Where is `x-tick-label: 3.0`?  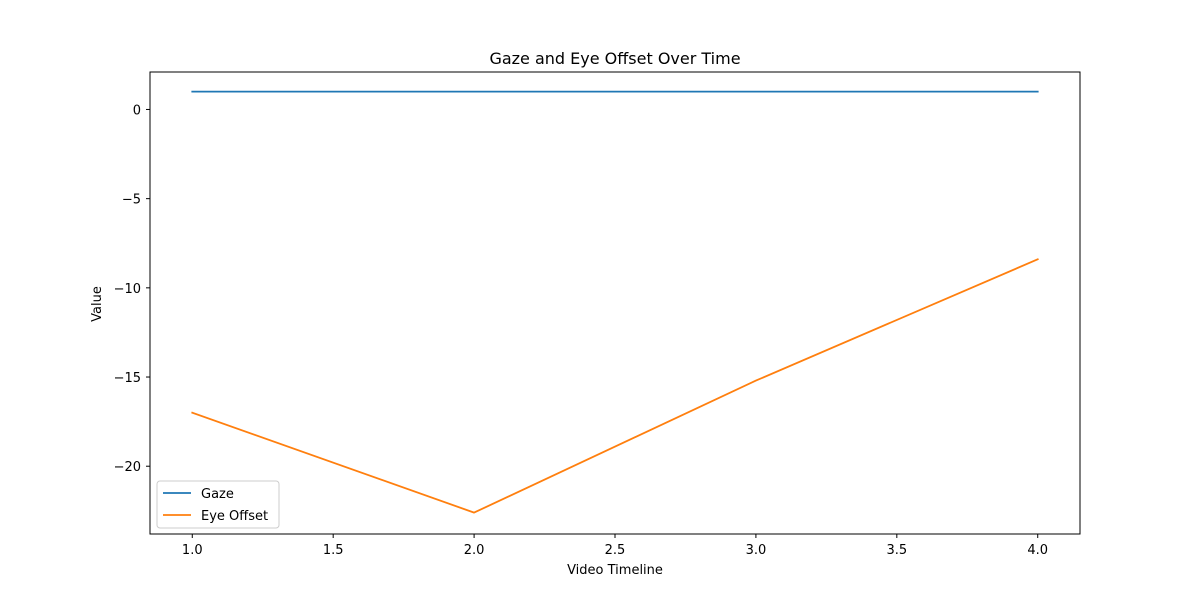 x-tick-label: 3.0 is located at coordinates (756, 550).